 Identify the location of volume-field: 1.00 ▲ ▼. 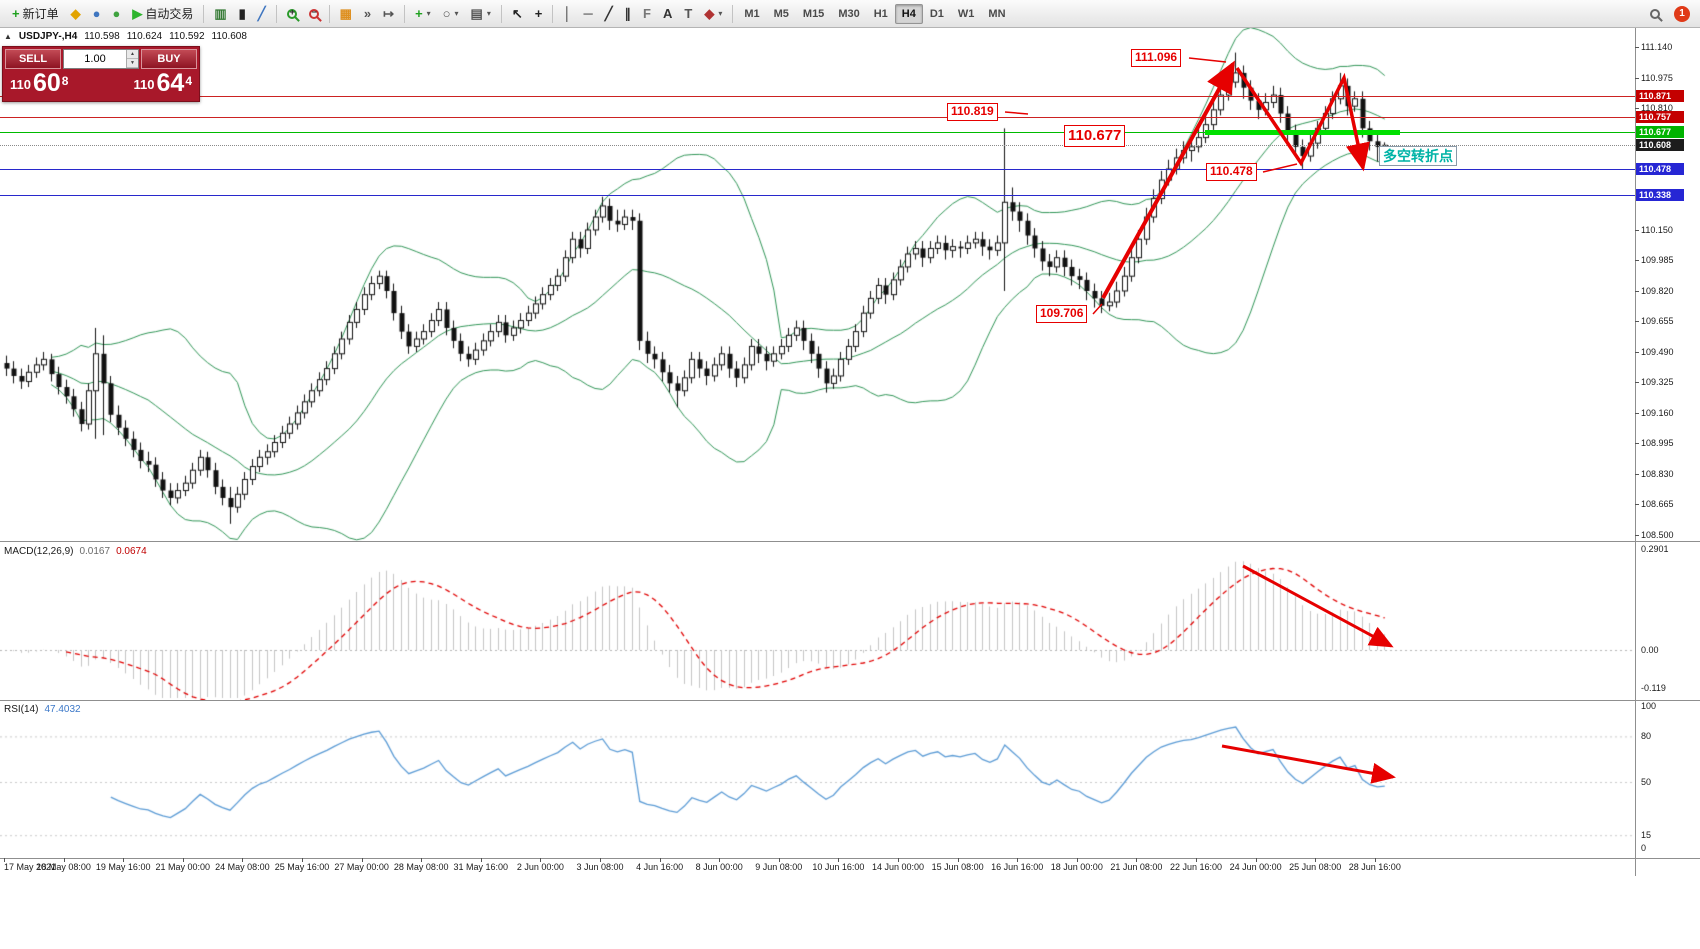
(101, 59).